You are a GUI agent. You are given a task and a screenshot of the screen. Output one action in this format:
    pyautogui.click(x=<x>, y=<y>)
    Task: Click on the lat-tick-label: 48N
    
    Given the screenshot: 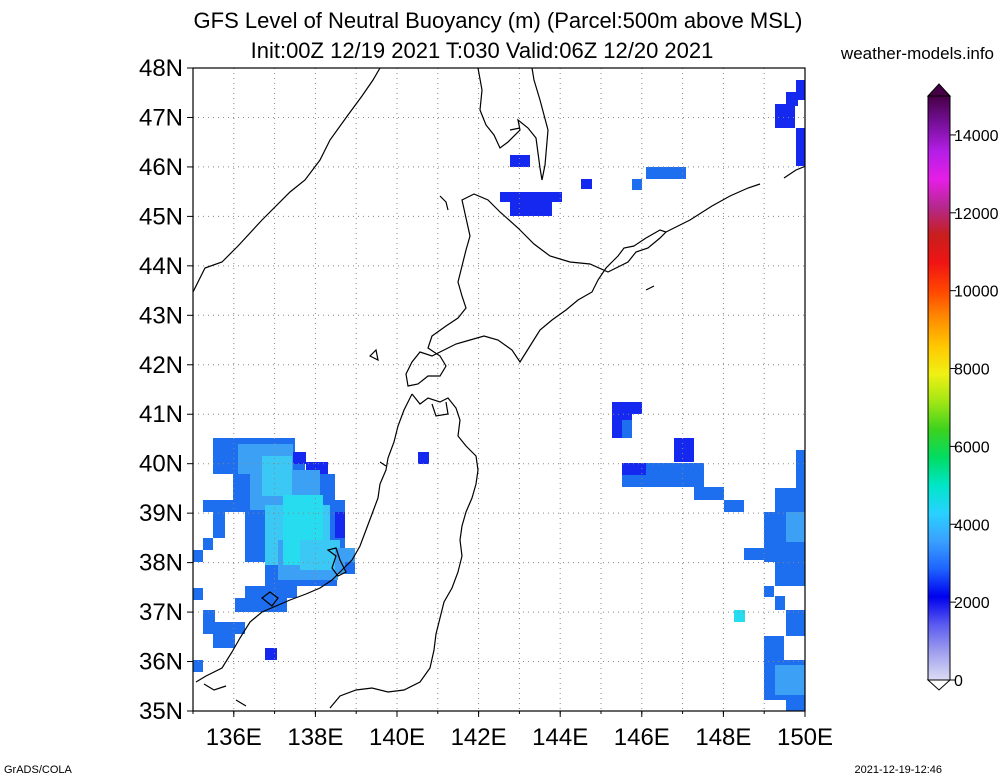 What is the action you would take?
    pyautogui.click(x=161, y=68)
    